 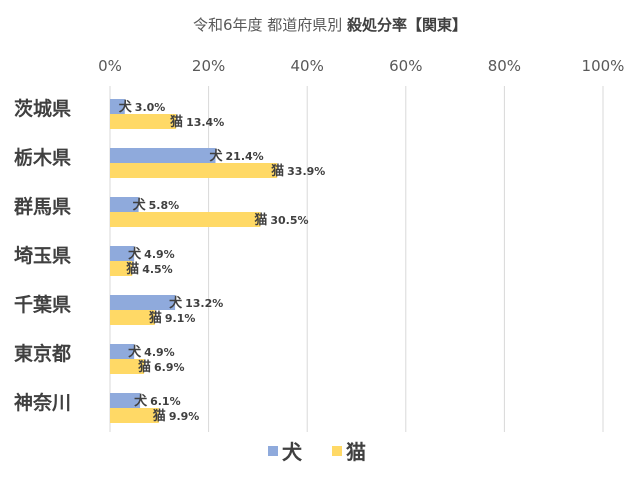 I want to click on data-label: 犬 5.8%, so click(x=156, y=205).